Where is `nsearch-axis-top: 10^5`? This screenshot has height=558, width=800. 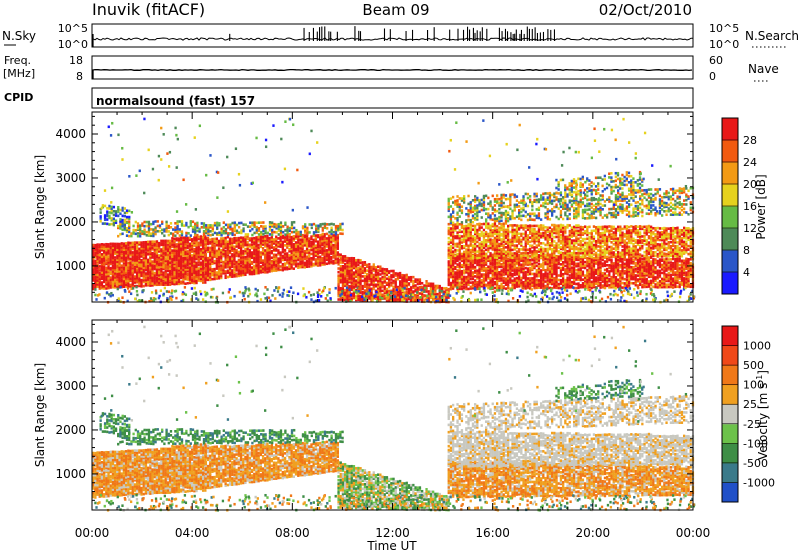 nsearch-axis-top: 10^5 is located at coordinates (724, 28).